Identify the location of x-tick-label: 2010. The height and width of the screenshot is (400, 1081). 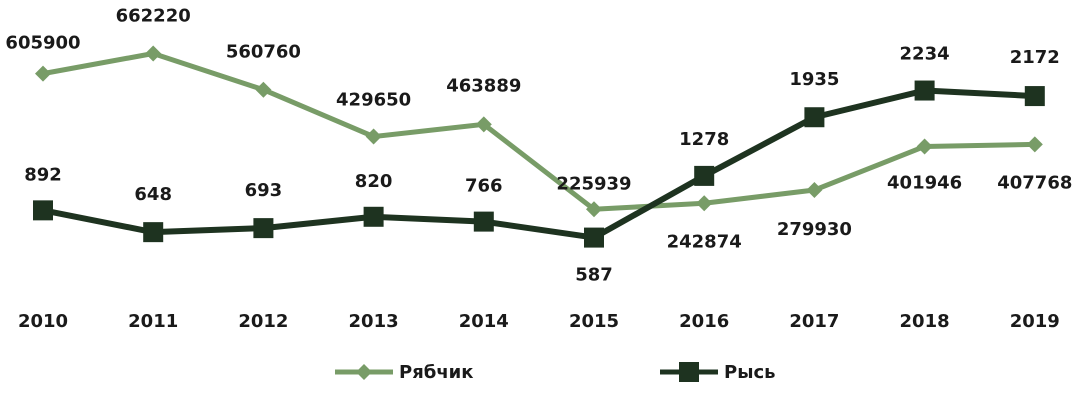
(43, 321).